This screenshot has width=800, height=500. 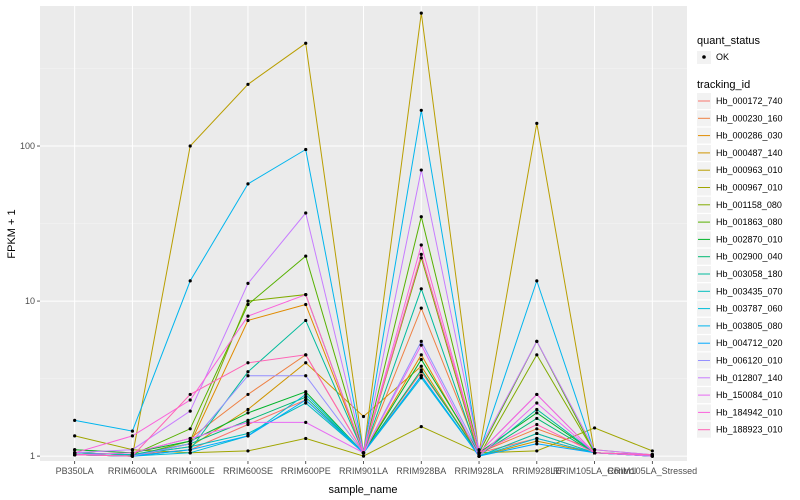 I want to click on x-tick-label: RRIM928BA, so click(x=421, y=471).